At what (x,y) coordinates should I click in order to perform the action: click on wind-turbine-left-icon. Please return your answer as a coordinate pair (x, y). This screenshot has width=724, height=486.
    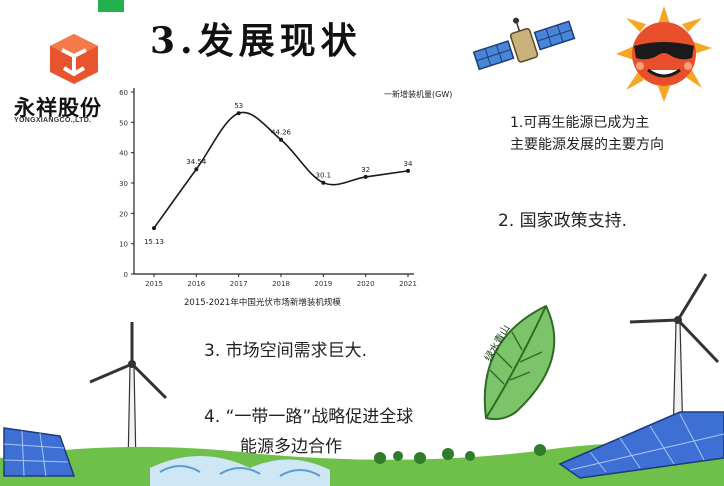
    Looking at the image, I should click on (128, 394).